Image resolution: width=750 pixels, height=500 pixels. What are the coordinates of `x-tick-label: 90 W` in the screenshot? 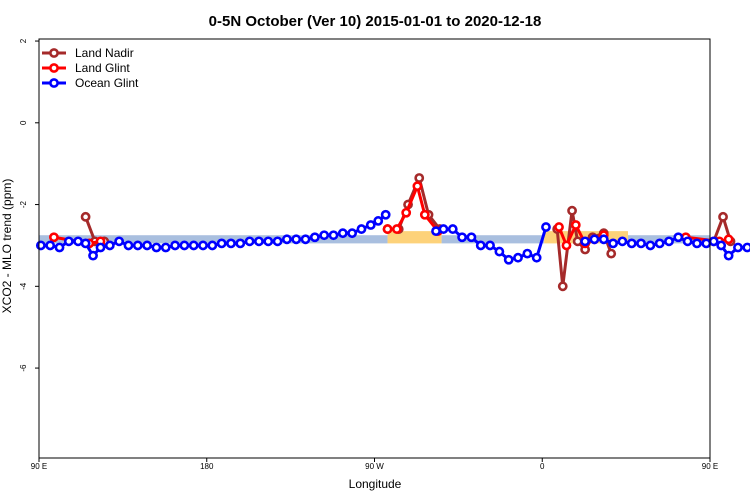 It's located at (374, 466).